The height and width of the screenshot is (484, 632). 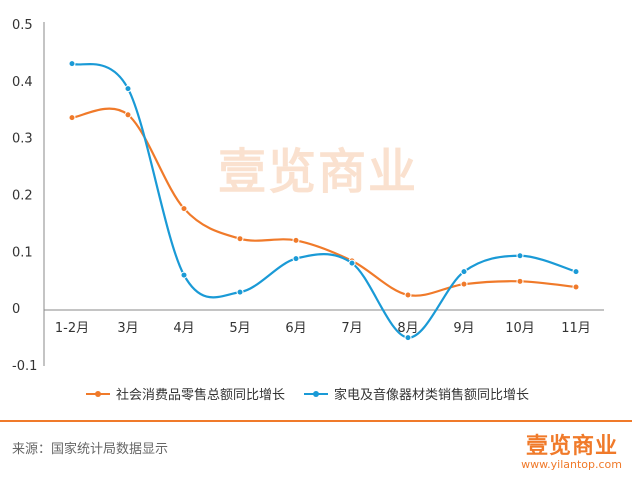 I want to click on source-note: 来源：国家统计局数据显示, so click(x=90, y=449).